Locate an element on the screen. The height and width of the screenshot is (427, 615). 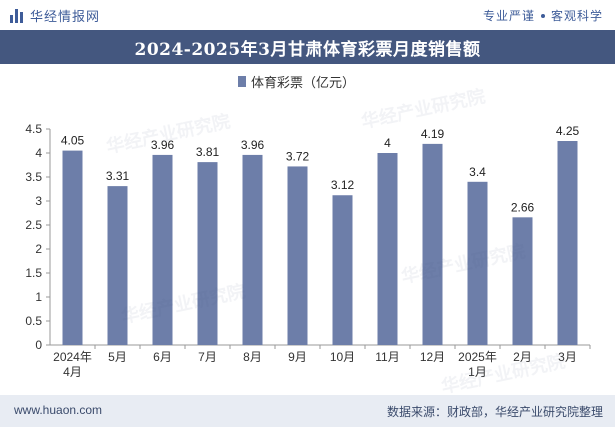
y-tick-label: 0.5 is located at coordinates (33, 321).